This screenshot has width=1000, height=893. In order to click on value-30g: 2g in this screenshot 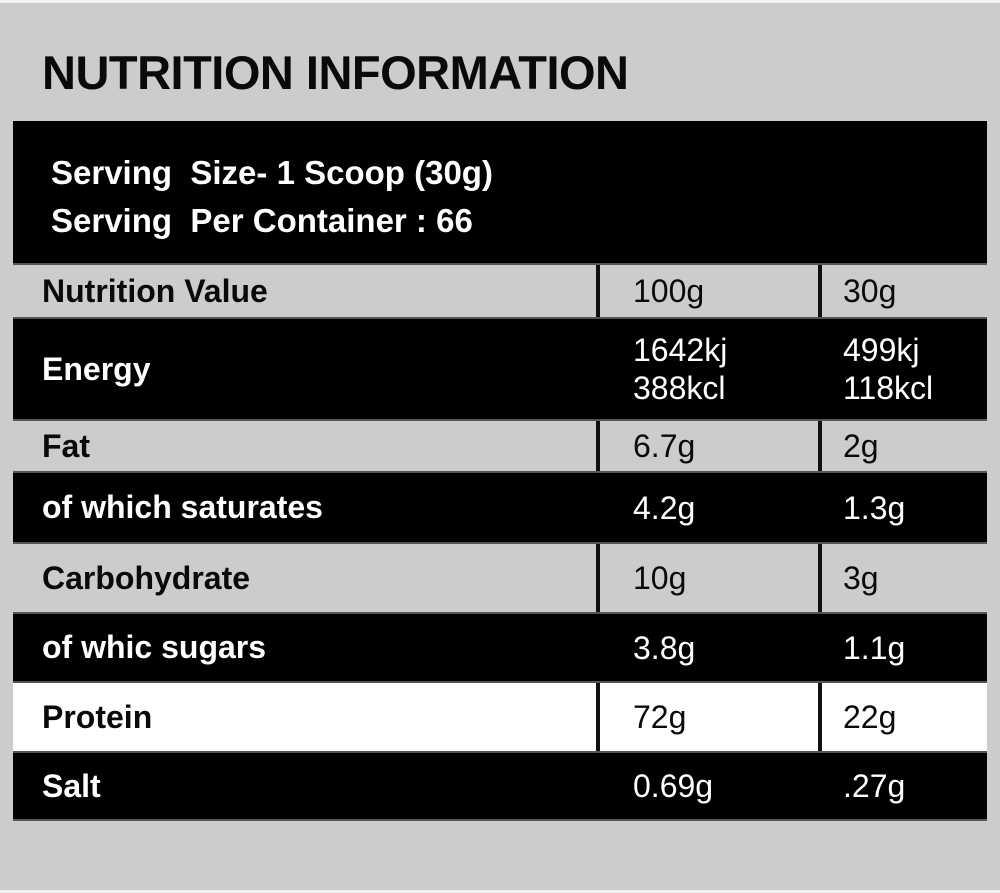, I will do `click(861, 446)`.